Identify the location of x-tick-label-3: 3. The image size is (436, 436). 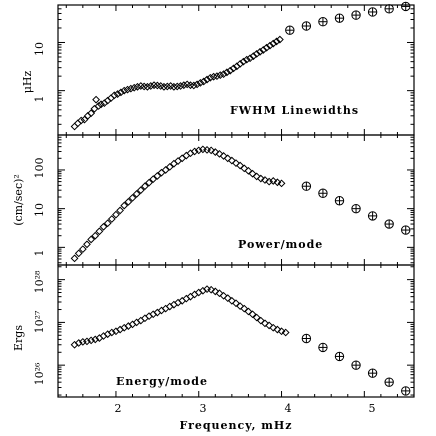
(203, 408).